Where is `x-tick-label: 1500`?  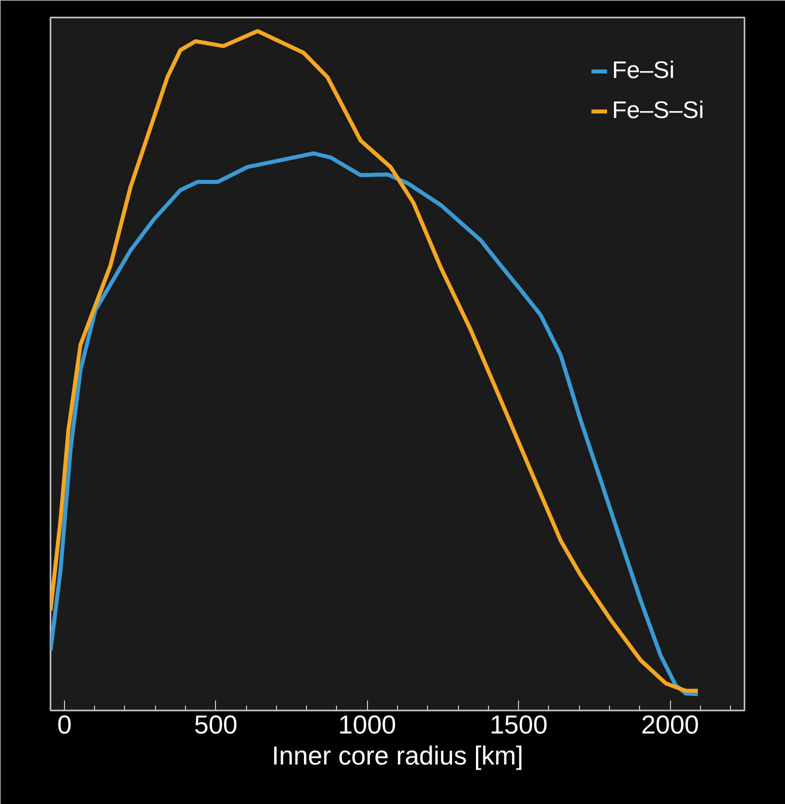 x-tick-label: 1500 is located at coordinates (519, 725).